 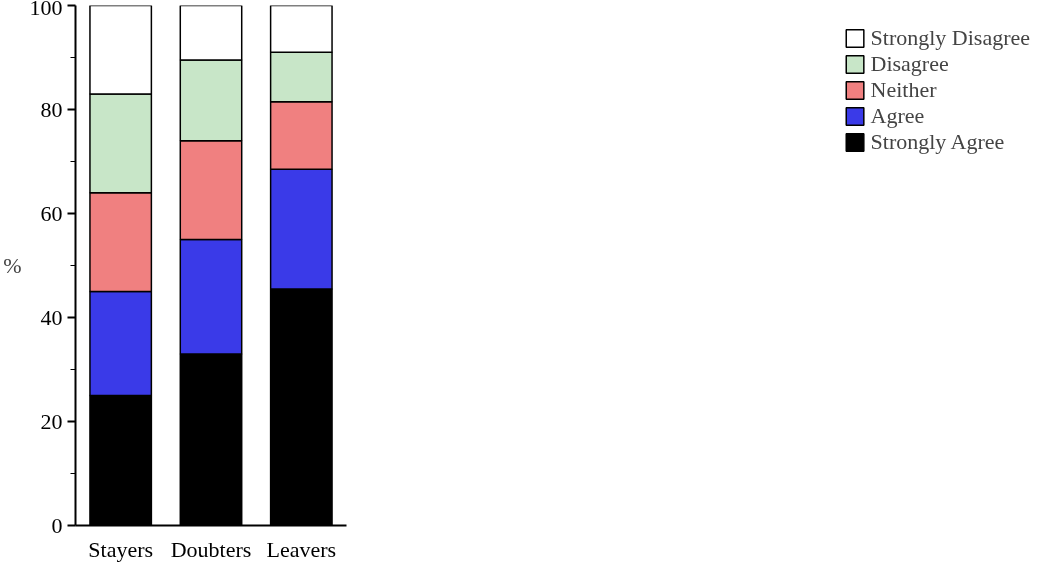 What do you see at coordinates (51, 317) in the screenshot?
I see `y-tick-label: 40` at bounding box center [51, 317].